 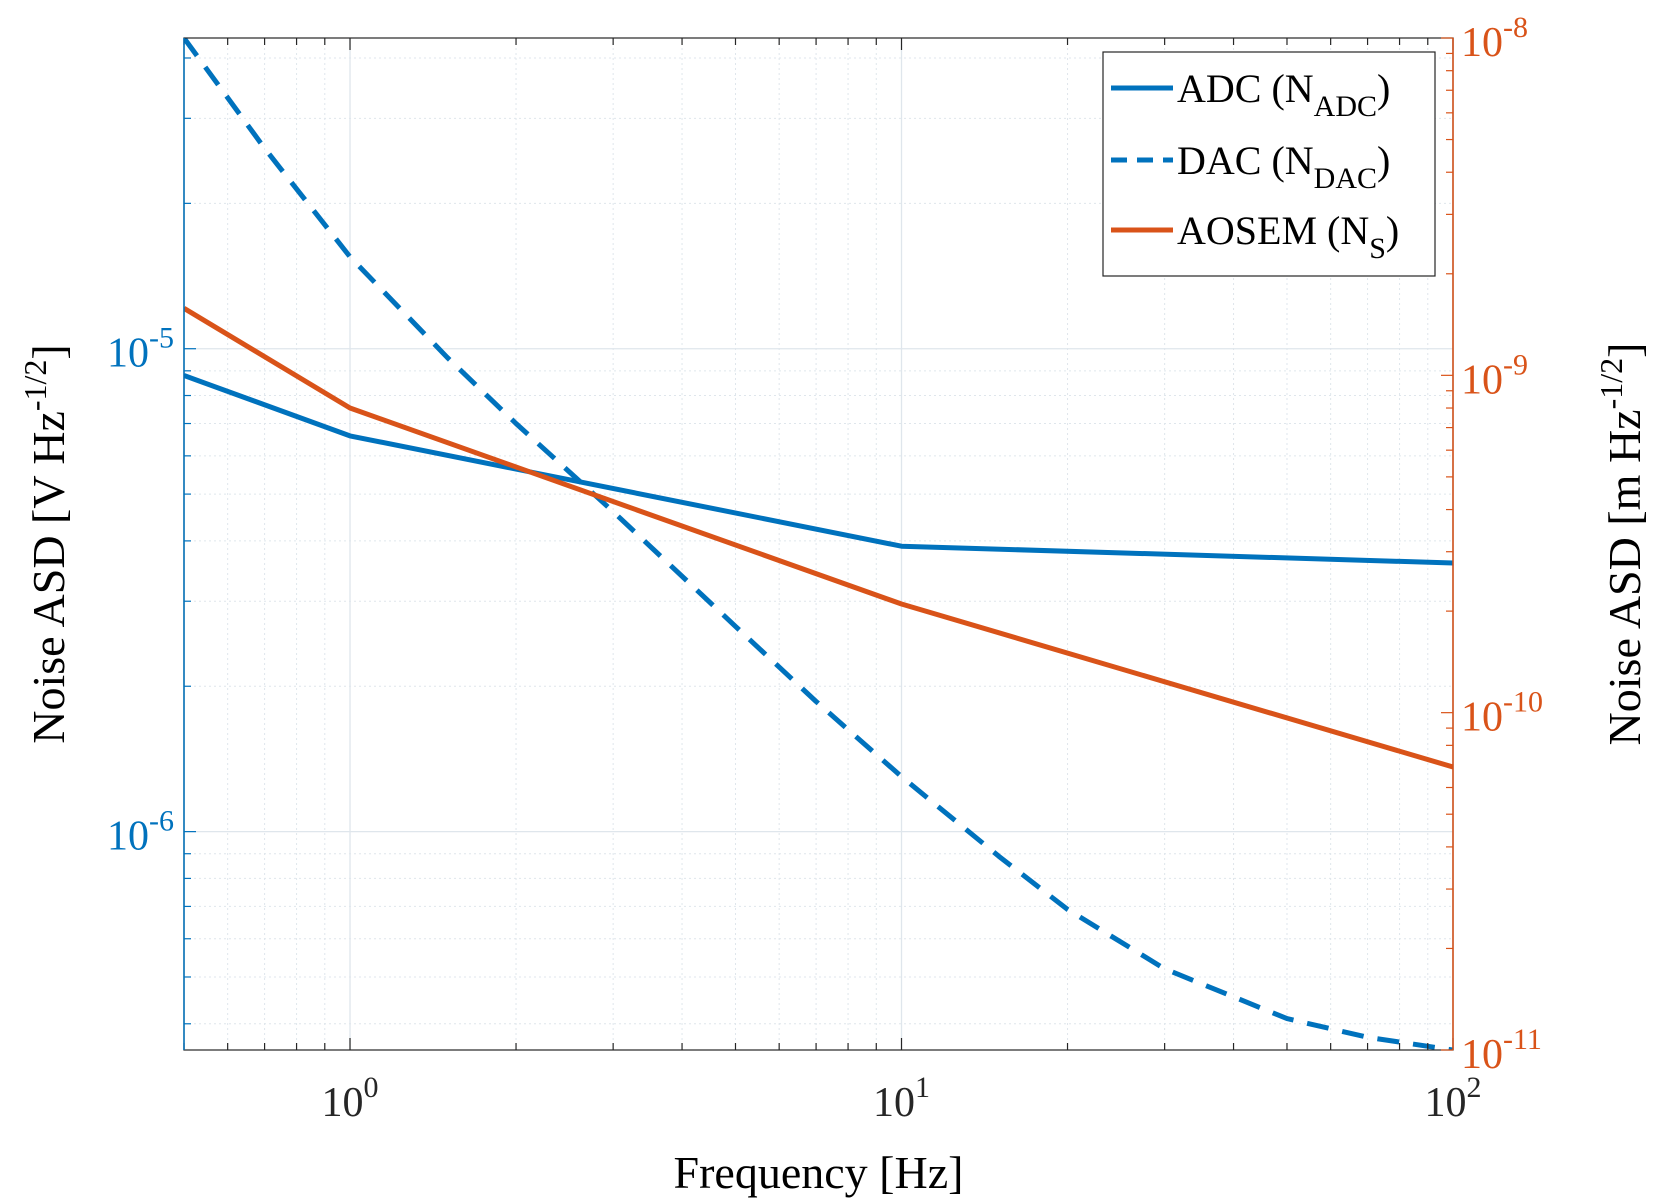 What do you see at coordinates (818, 469) in the screenshot?
I see `series-line-adc` at bounding box center [818, 469].